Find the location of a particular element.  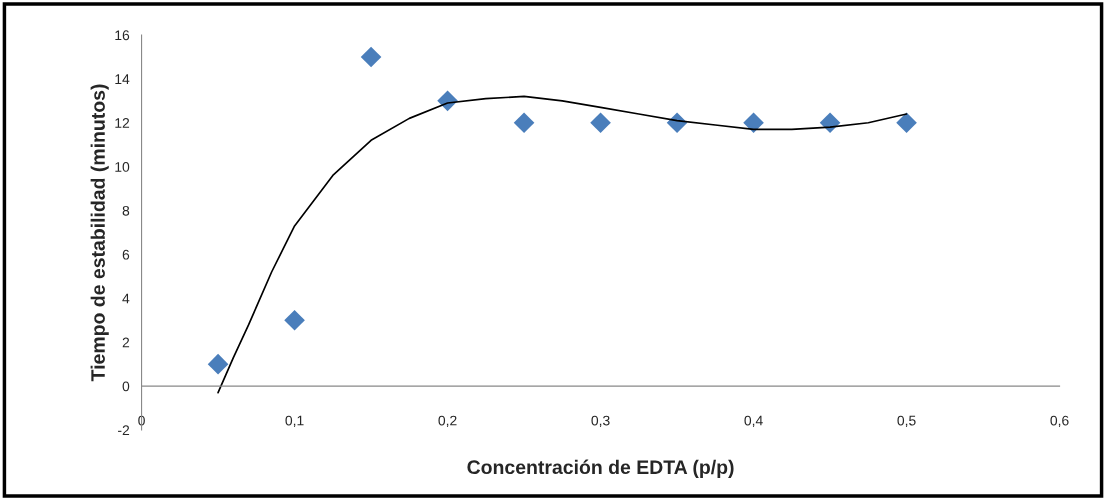

x-axis-title: Concentración de EDTA (p/p) is located at coordinates (600, 468).